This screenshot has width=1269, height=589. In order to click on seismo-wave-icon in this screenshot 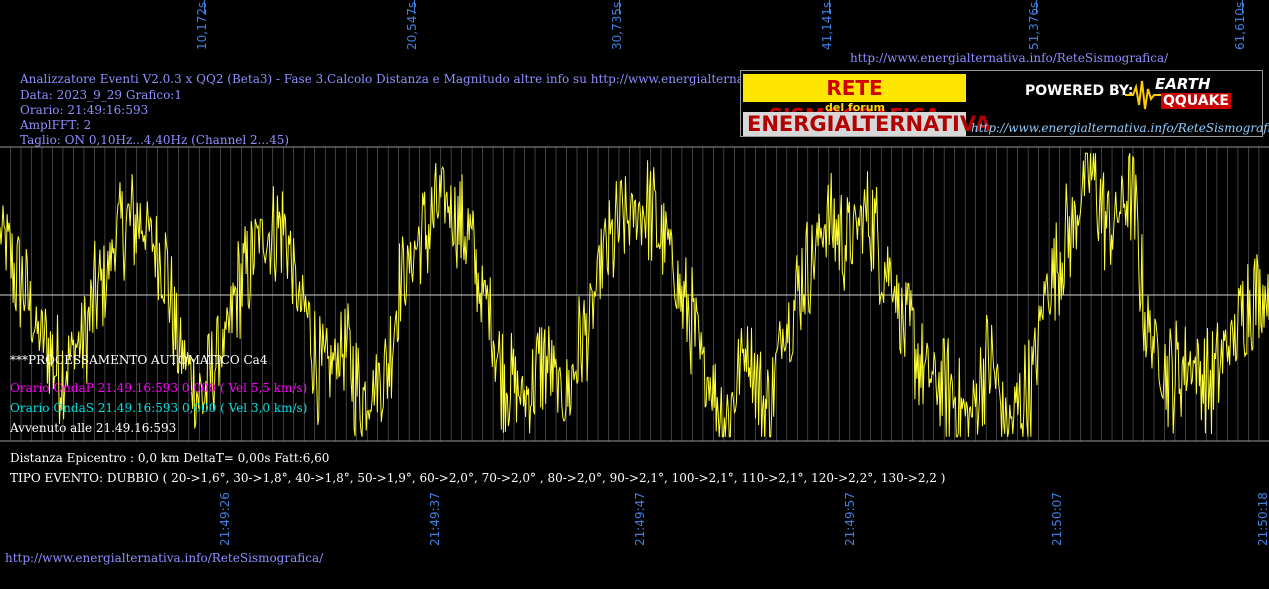, I will do `click(1145, 95)`.